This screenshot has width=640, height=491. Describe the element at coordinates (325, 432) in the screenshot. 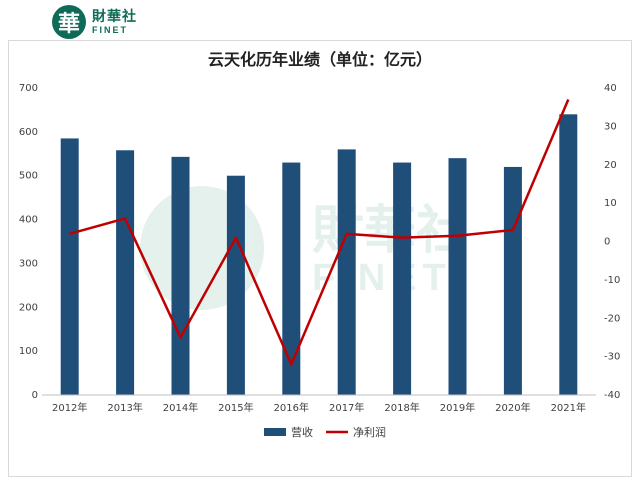

I see `legend: 营收 净利润` at that location.